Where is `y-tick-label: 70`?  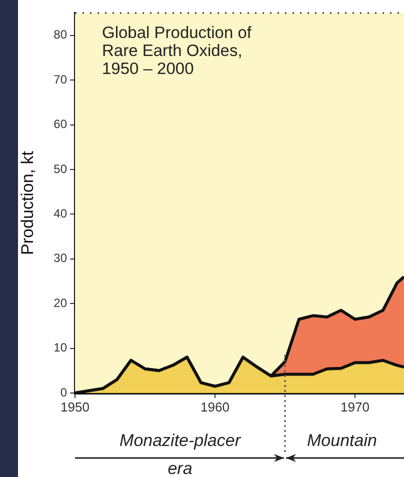 y-tick-label: 70 is located at coordinates (61, 79).